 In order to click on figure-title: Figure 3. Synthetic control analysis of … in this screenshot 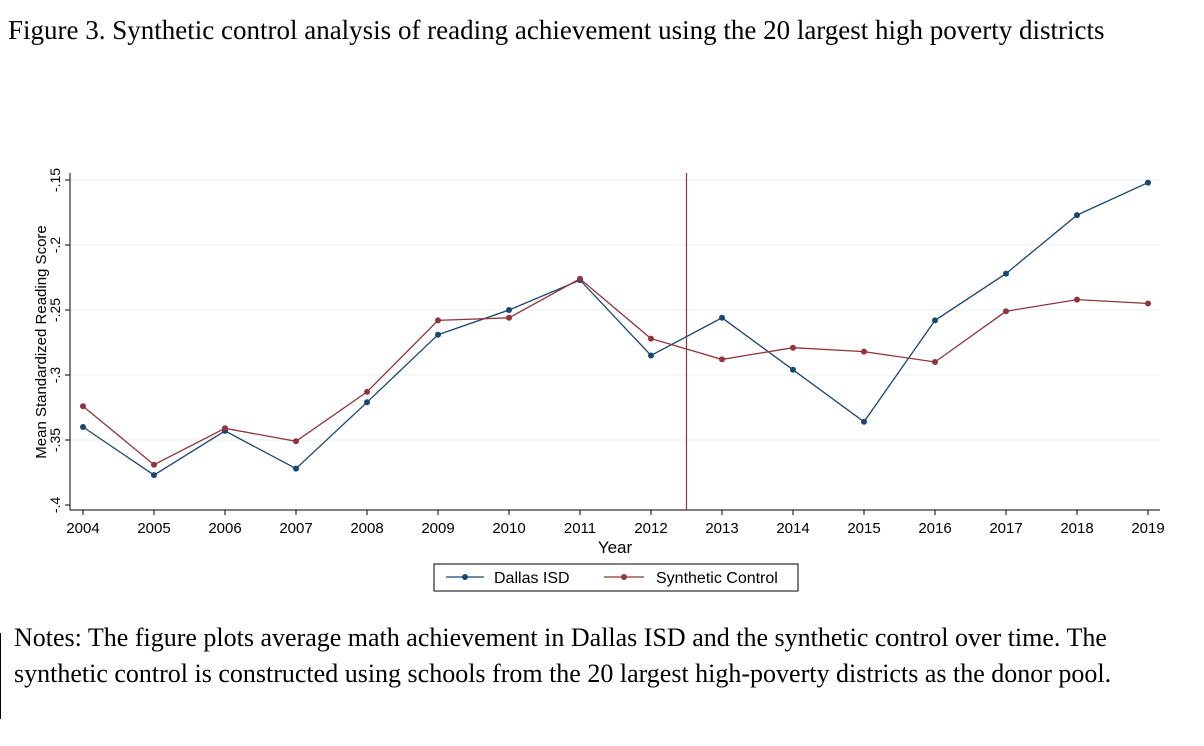, I will do `click(556, 30)`.